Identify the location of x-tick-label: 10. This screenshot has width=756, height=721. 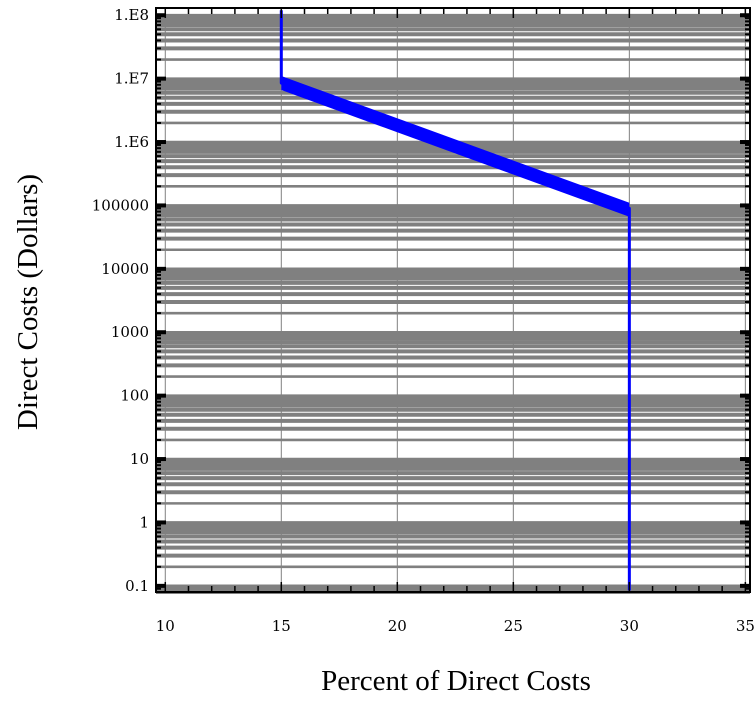
(165, 626).